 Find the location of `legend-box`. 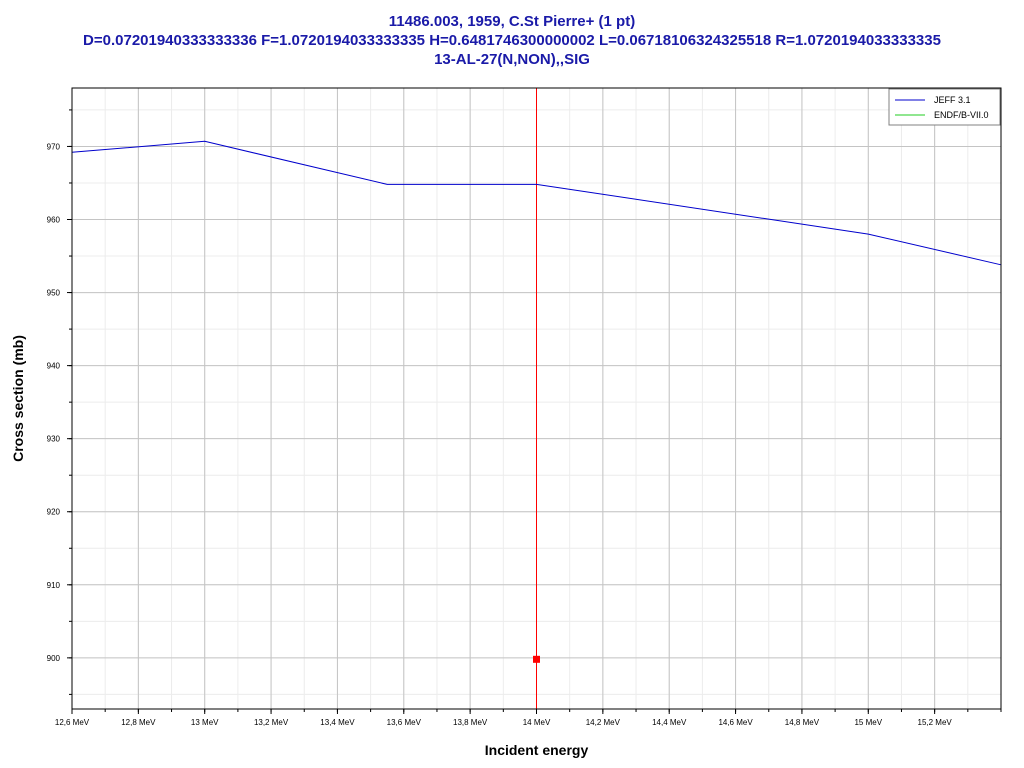

legend-box is located at coordinates (944, 107).